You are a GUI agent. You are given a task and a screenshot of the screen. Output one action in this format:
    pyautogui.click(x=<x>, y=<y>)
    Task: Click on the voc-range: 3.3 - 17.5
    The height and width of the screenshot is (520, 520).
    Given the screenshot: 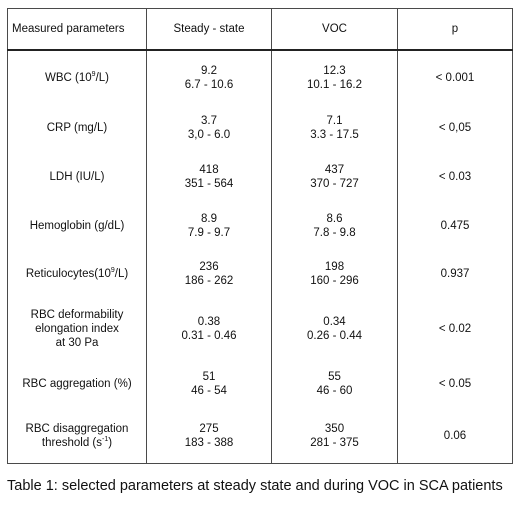 What is the action you would take?
    pyautogui.click(x=334, y=135)
    